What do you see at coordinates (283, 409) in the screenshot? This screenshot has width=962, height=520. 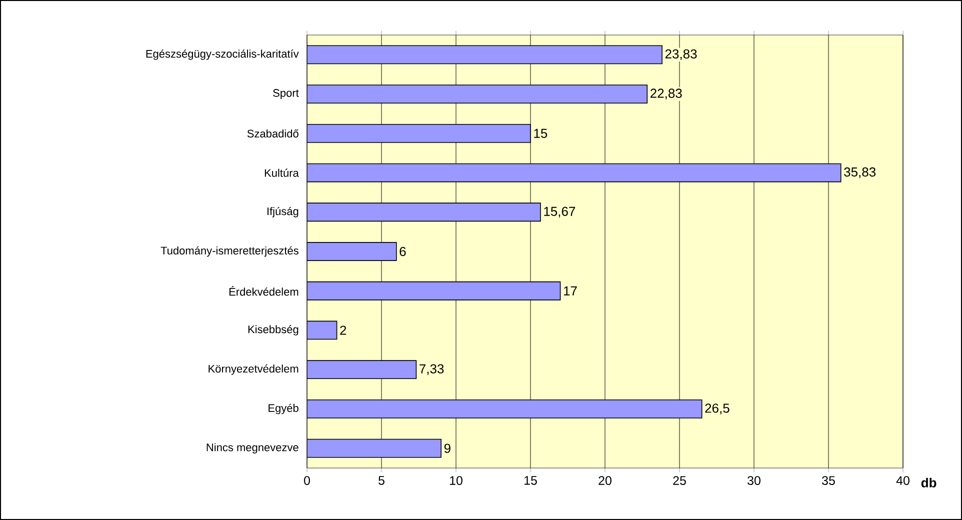 I see `y-tick-label: Egyéb` at bounding box center [283, 409].